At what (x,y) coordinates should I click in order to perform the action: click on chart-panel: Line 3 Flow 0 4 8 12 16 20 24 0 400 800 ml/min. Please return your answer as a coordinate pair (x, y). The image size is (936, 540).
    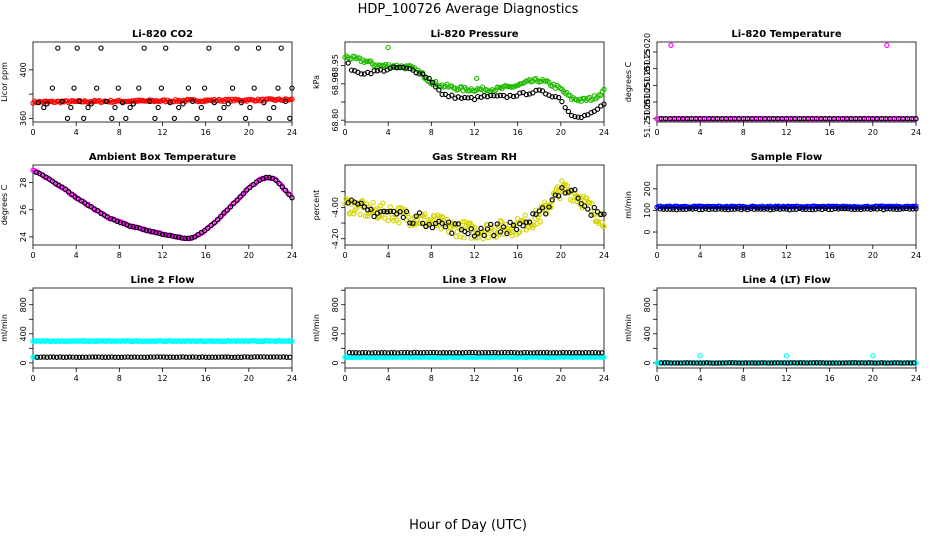
    Looking at the image, I should click on (460, 329).